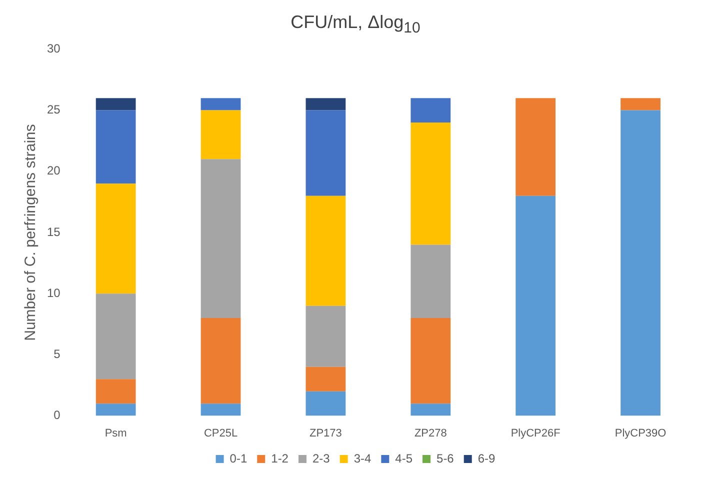 This screenshot has height=492, width=711. What do you see at coordinates (430, 433) in the screenshot?
I see `x-tick-label: ZP278` at bounding box center [430, 433].